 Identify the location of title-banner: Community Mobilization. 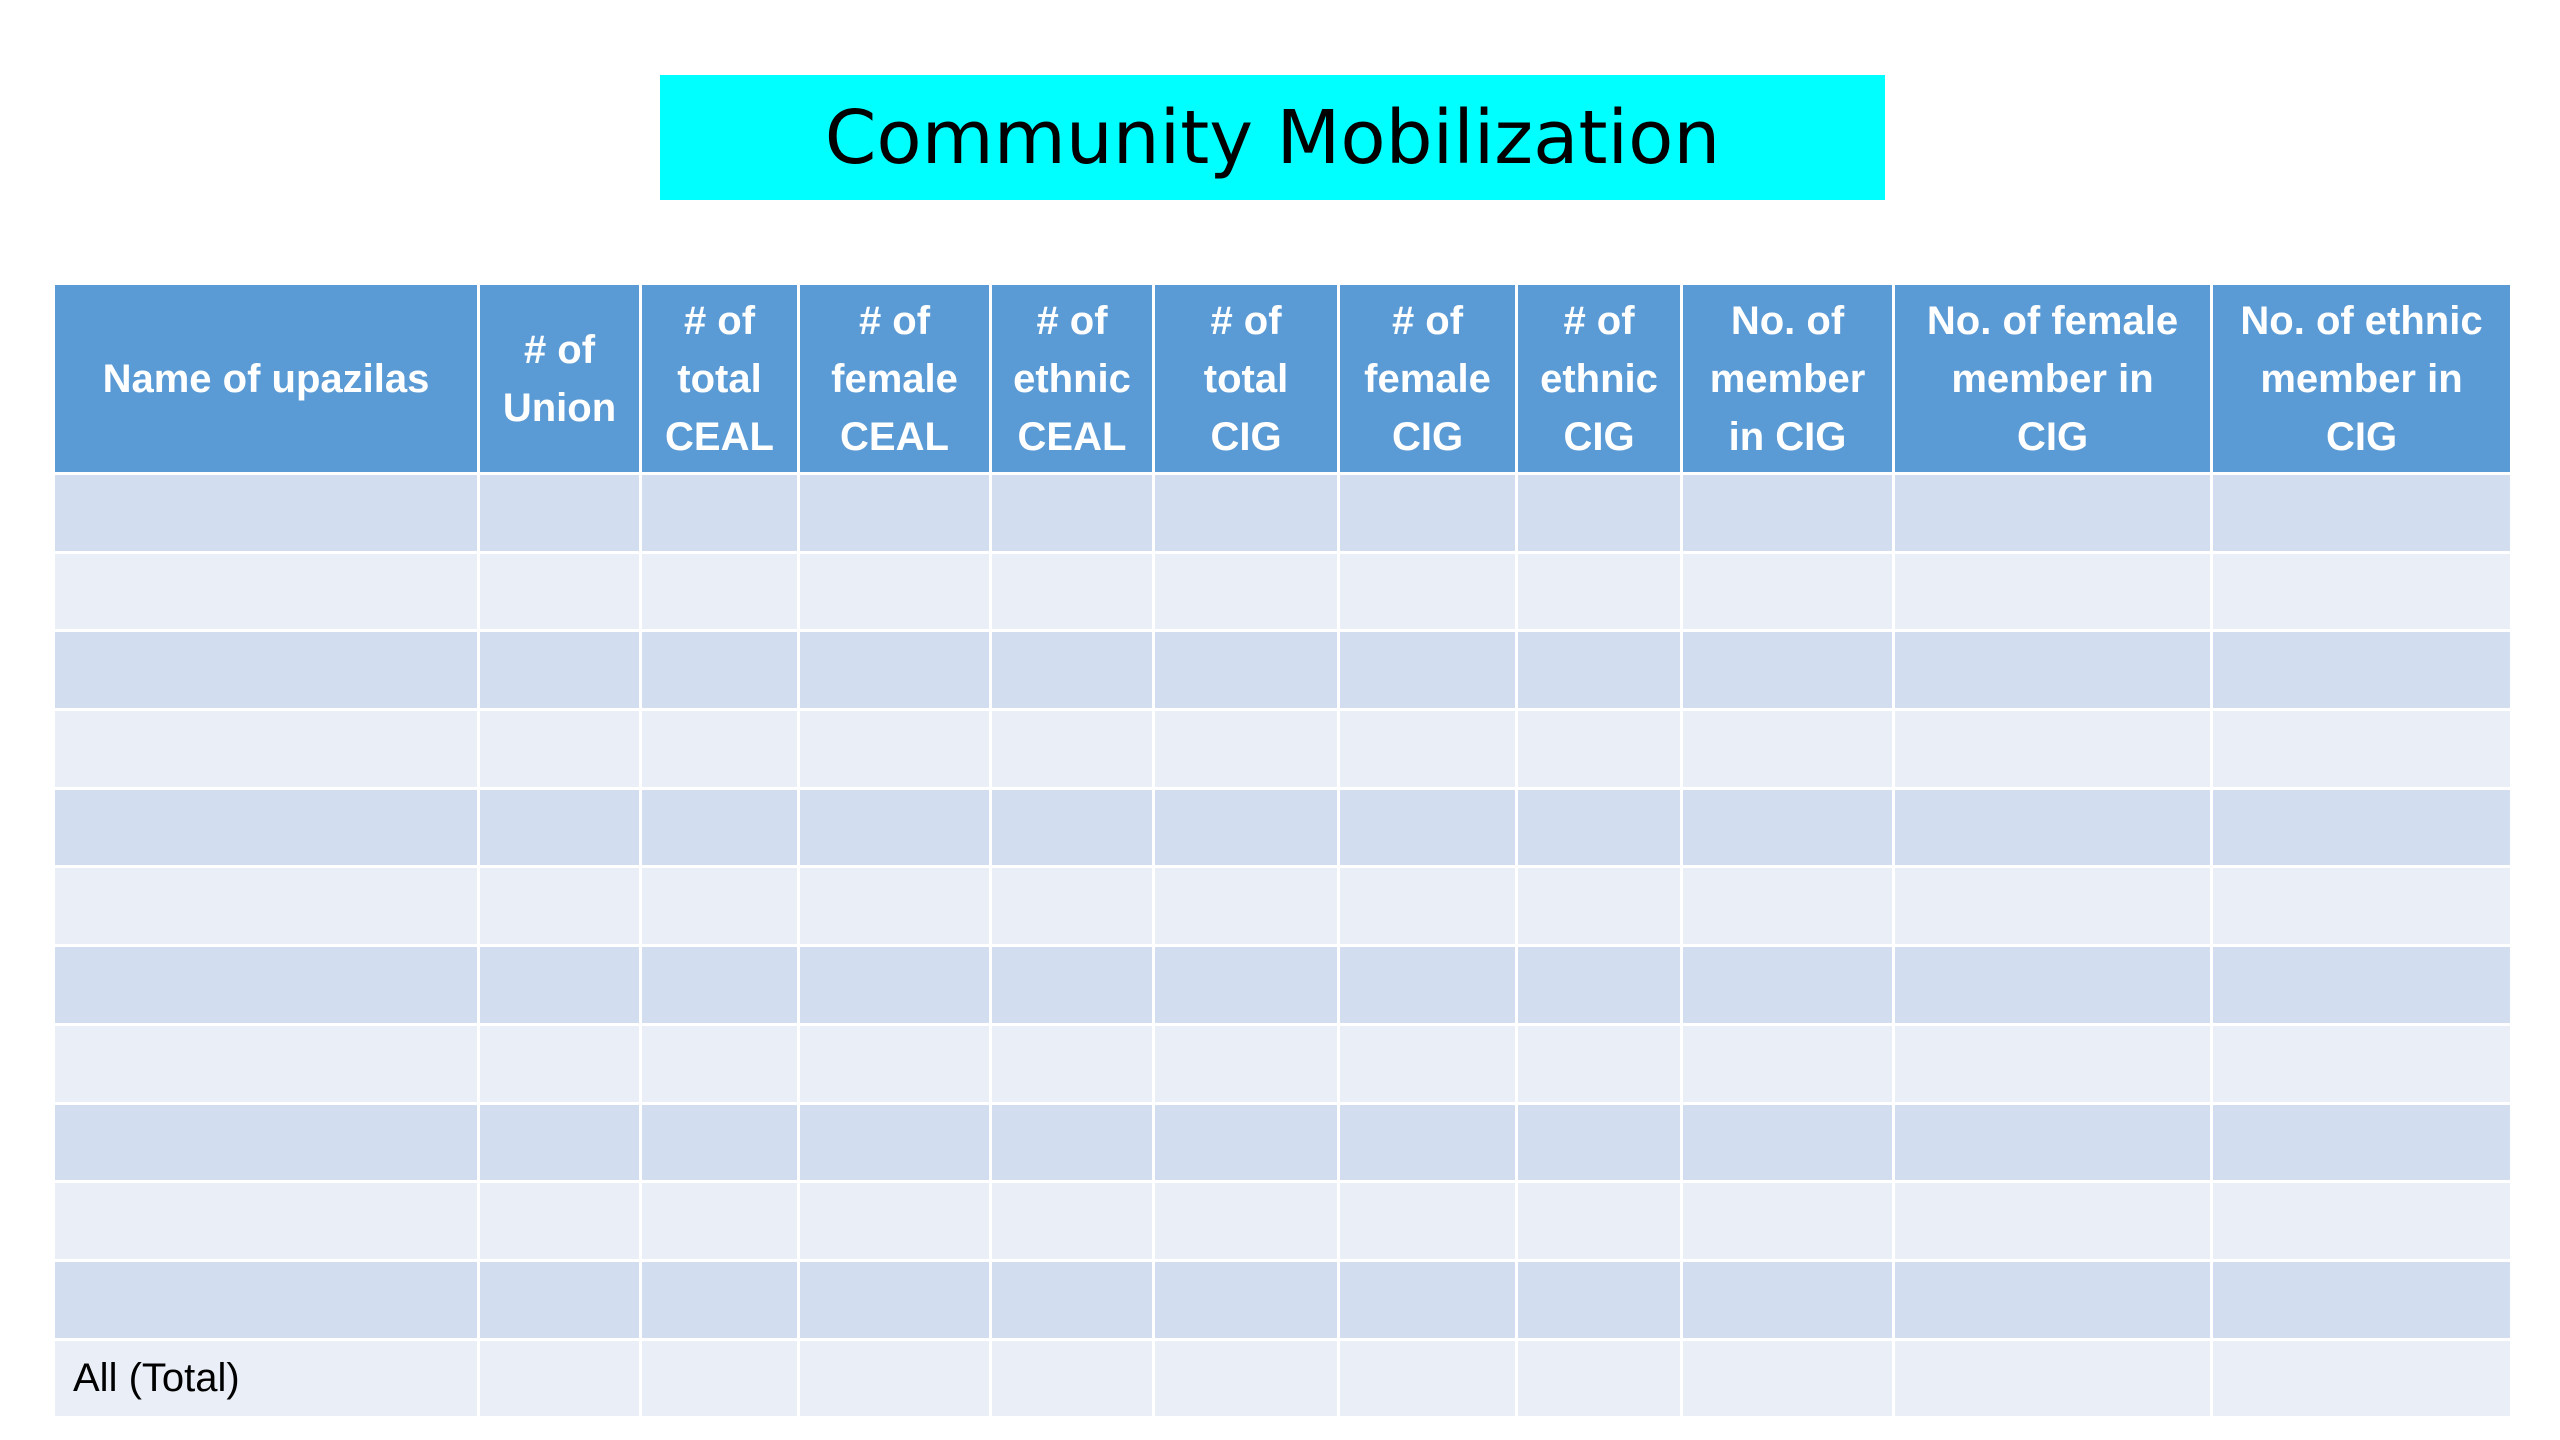
(1272, 137).